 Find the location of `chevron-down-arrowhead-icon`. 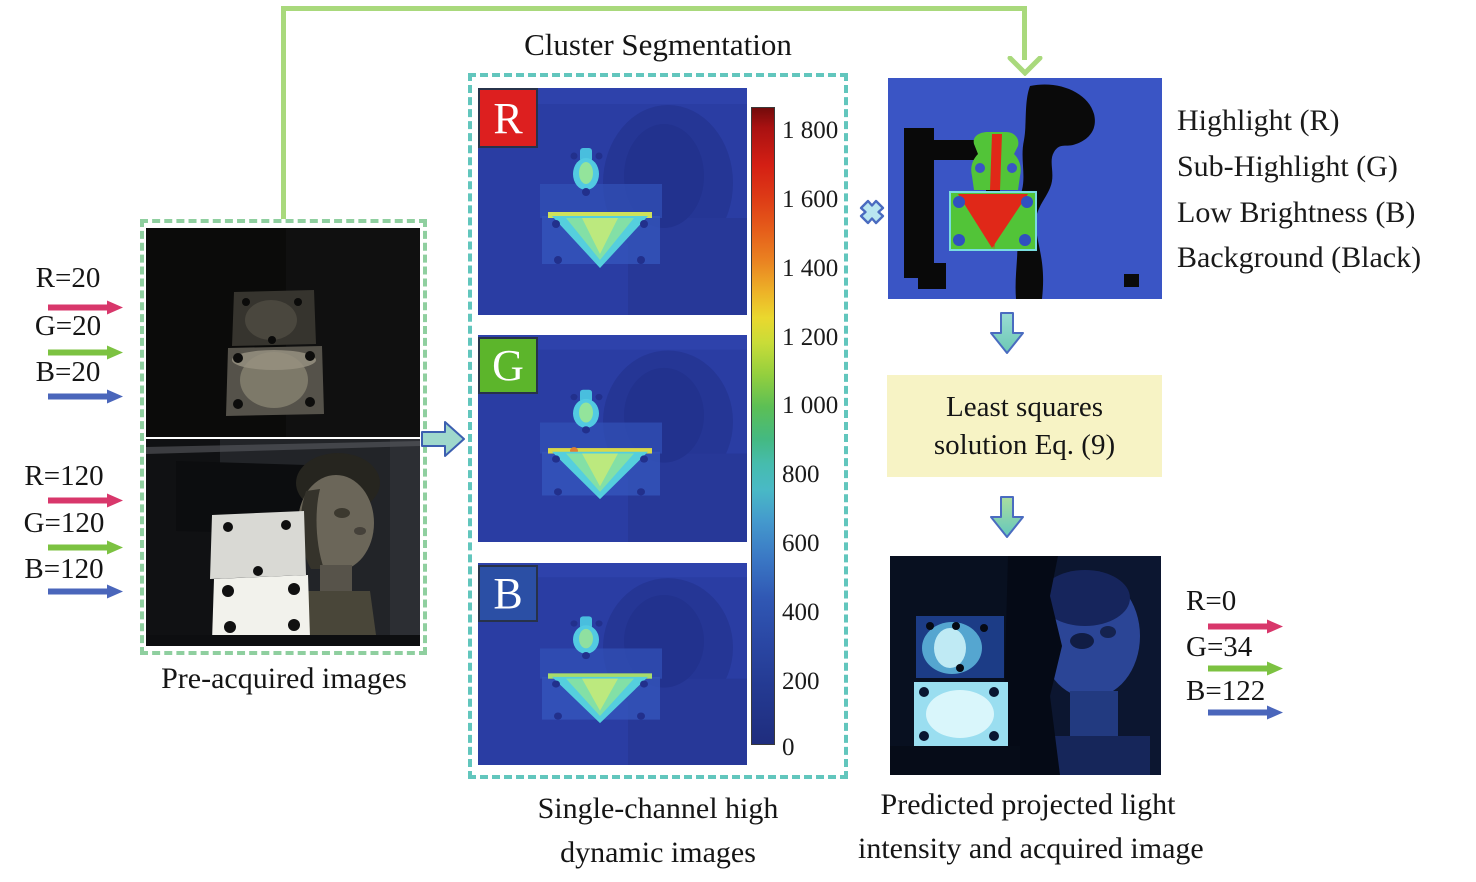

chevron-down-arrowhead-icon is located at coordinates (1025, 66).